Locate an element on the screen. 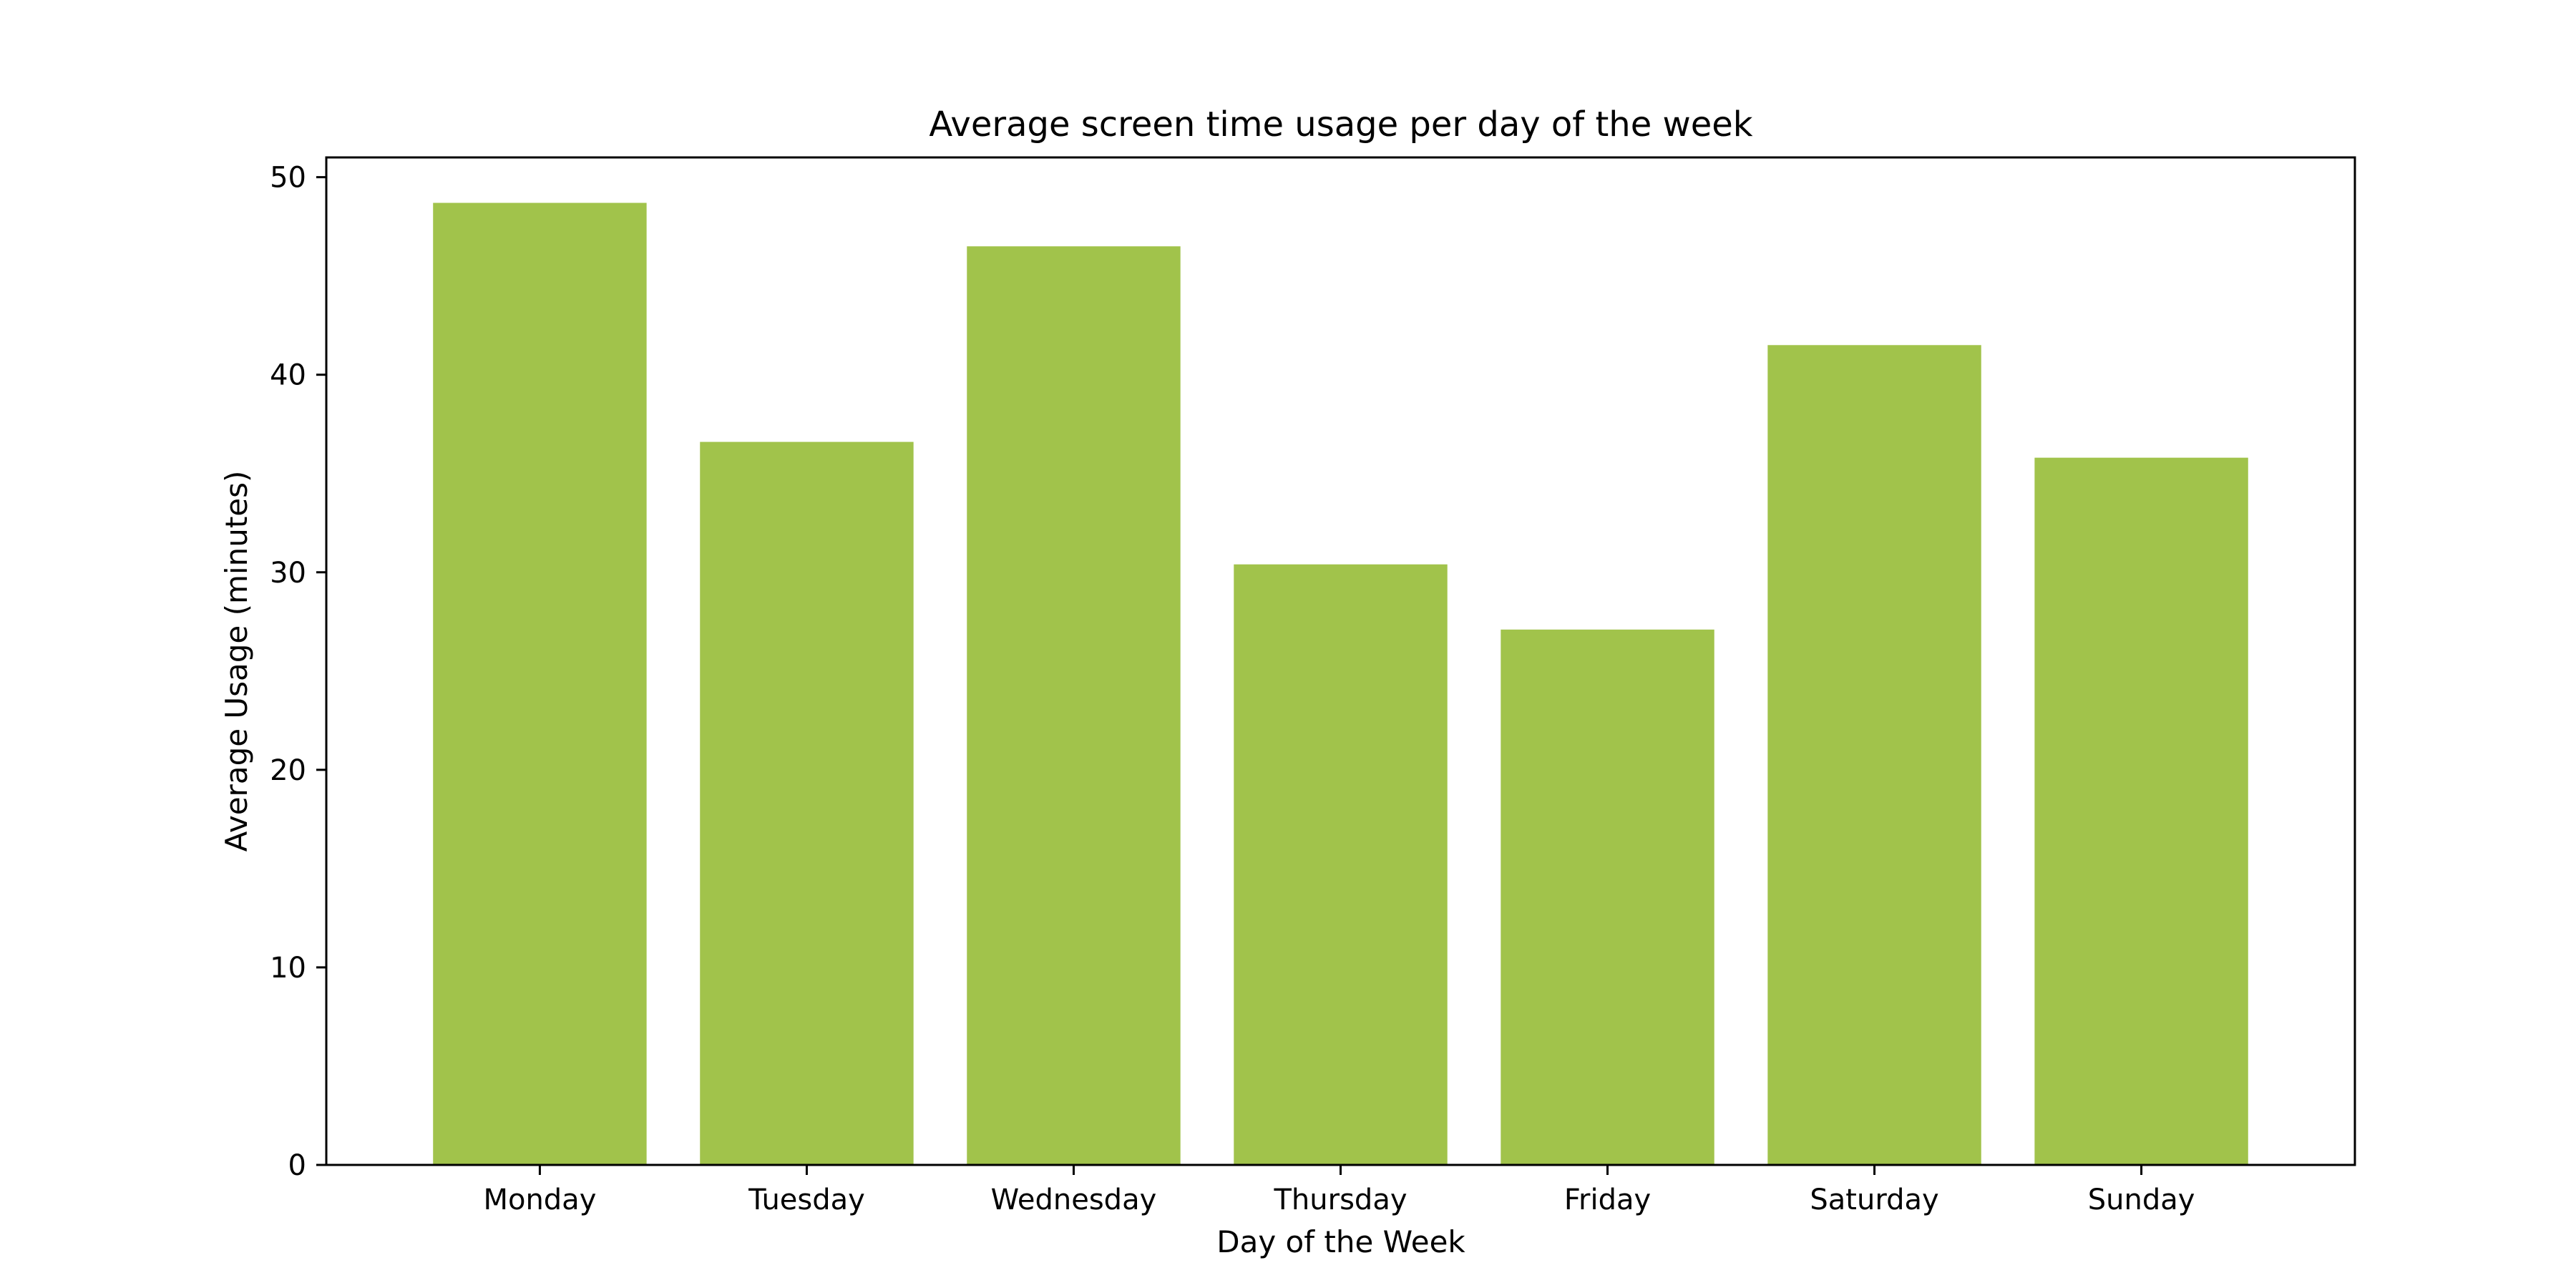  y-axis-label: Average Usage (minutes) is located at coordinates (236, 661).